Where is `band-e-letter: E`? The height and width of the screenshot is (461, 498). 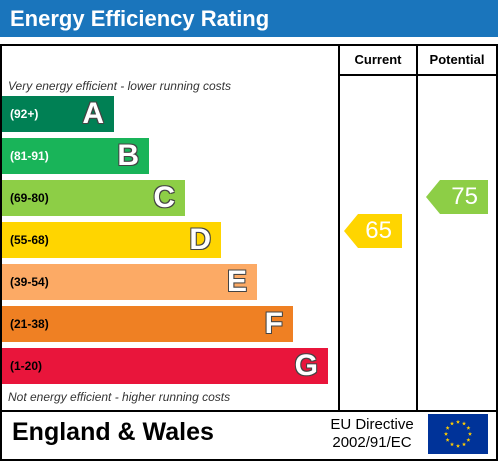 band-e-letter: E is located at coordinates (236, 281).